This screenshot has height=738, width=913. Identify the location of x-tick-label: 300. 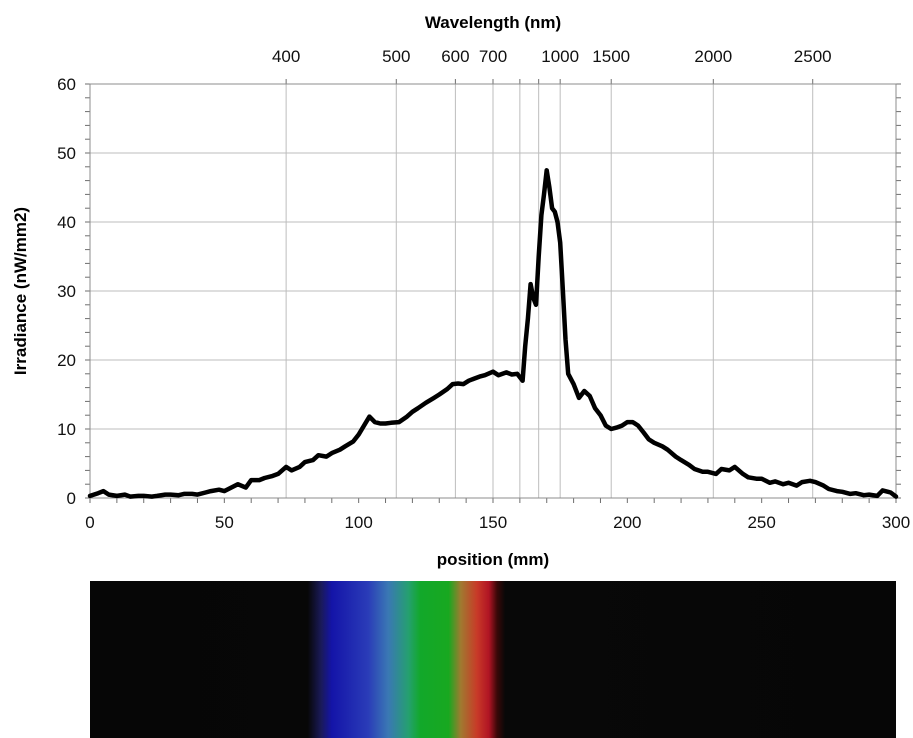
(896, 522).